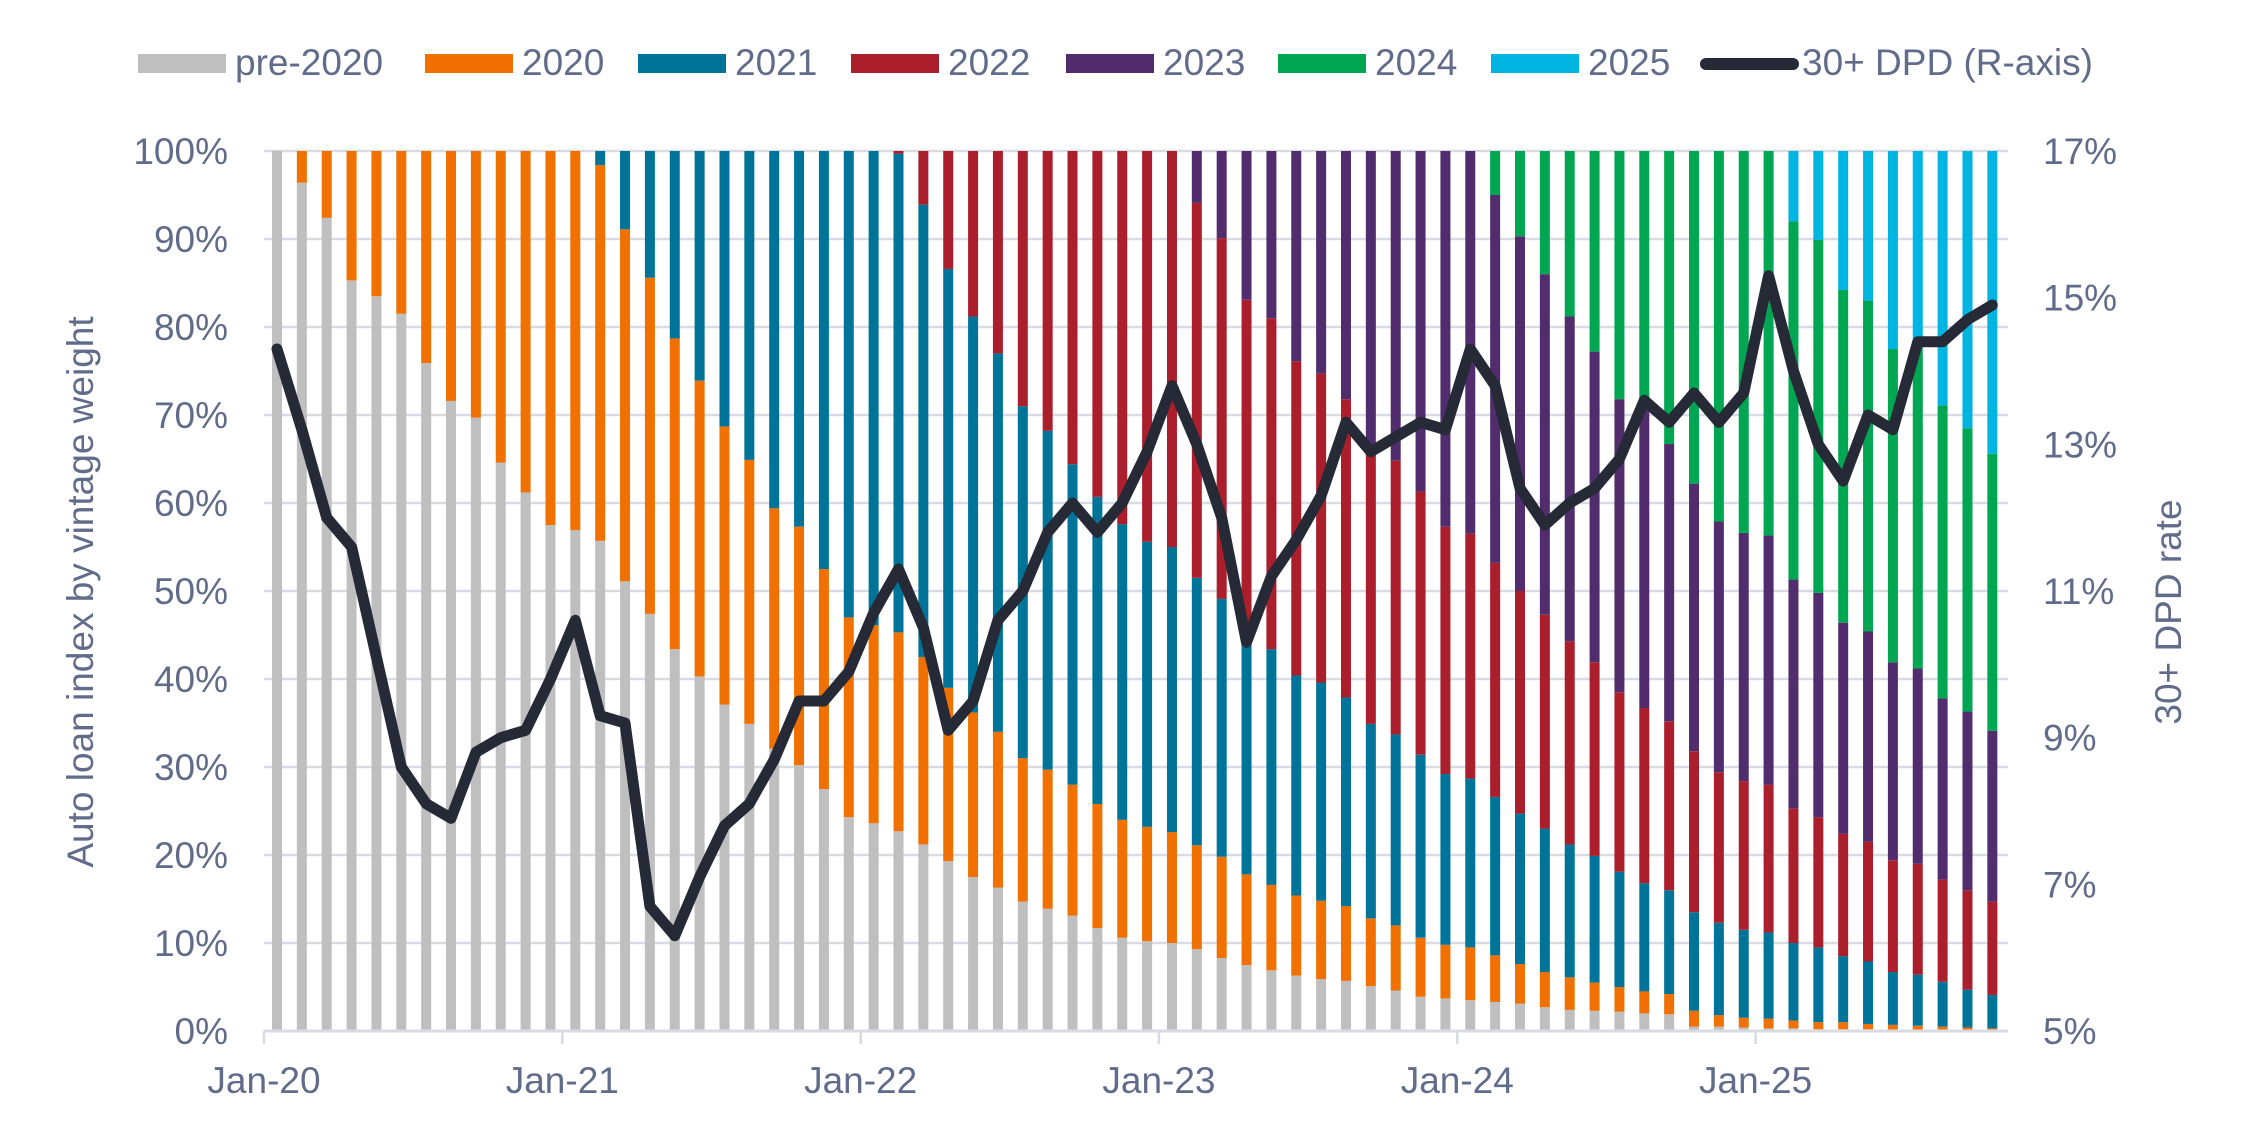 This screenshot has height=1133, width=2248. Describe the element at coordinates (1158, 1080) in the screenshot. I see `x-tick-label: Jan-23` at that location.